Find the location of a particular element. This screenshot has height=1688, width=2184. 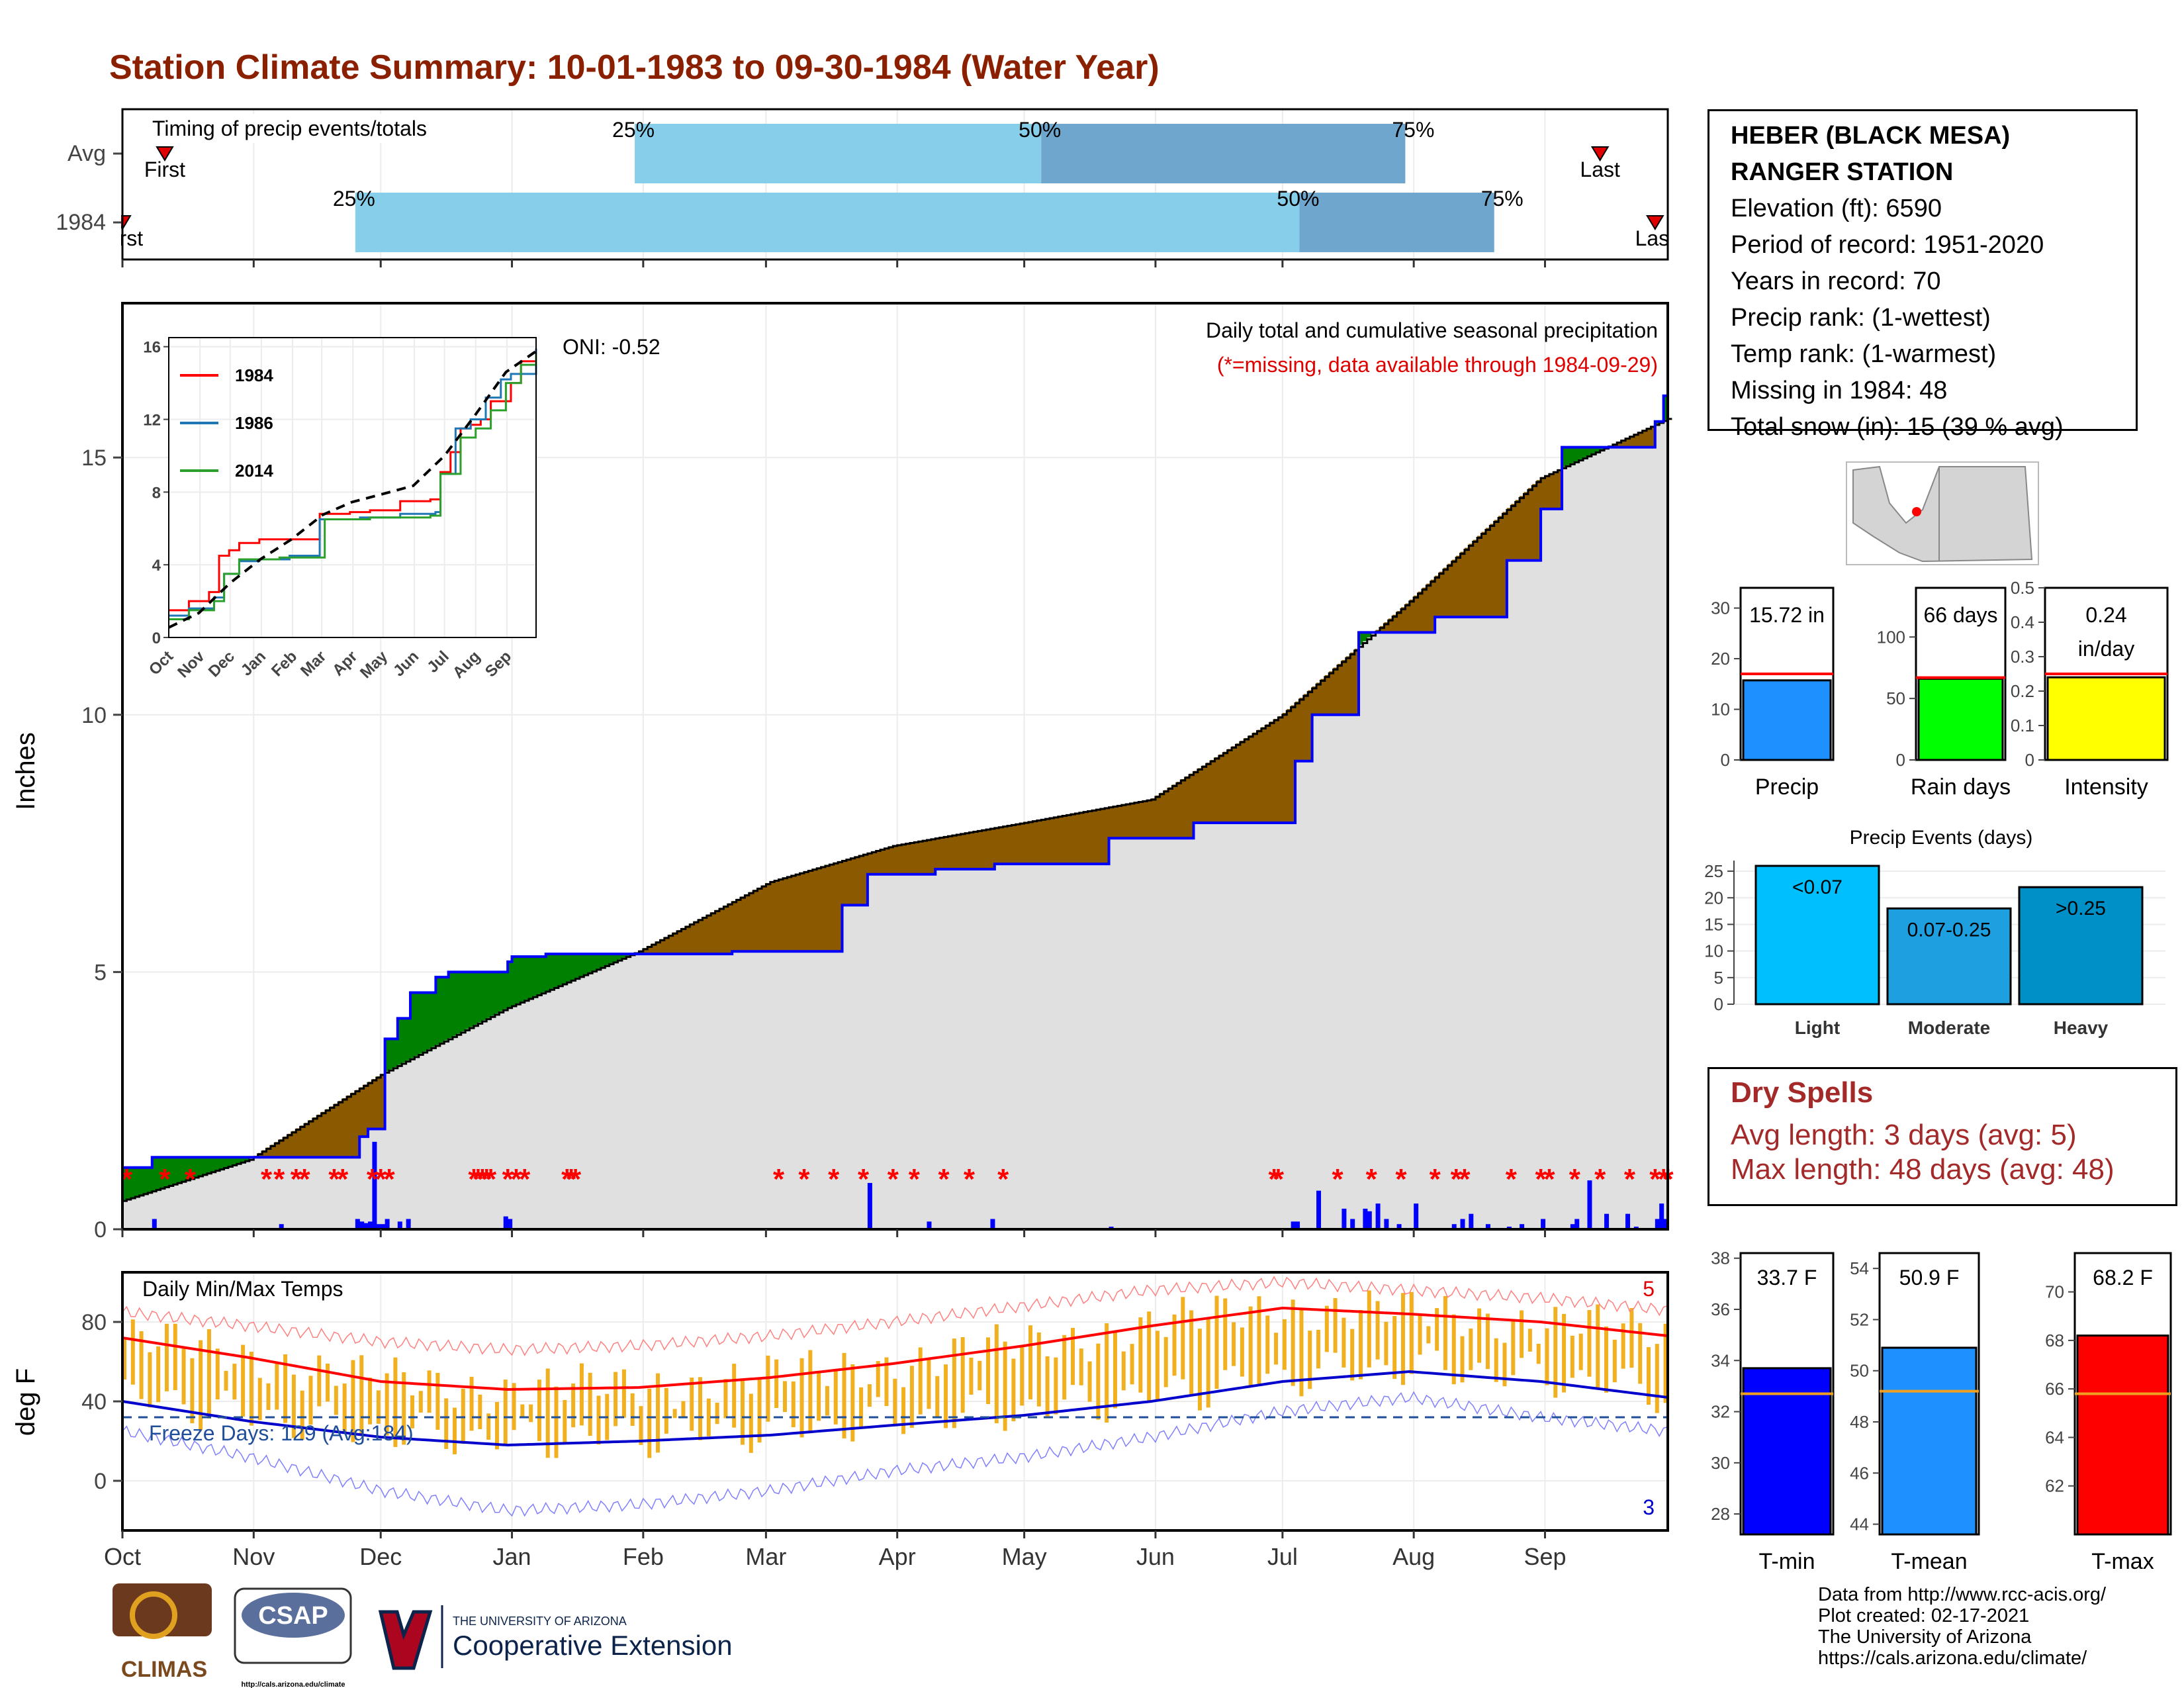

precip-summary-value: 15.72 in is located at coordinates (1787, 615).